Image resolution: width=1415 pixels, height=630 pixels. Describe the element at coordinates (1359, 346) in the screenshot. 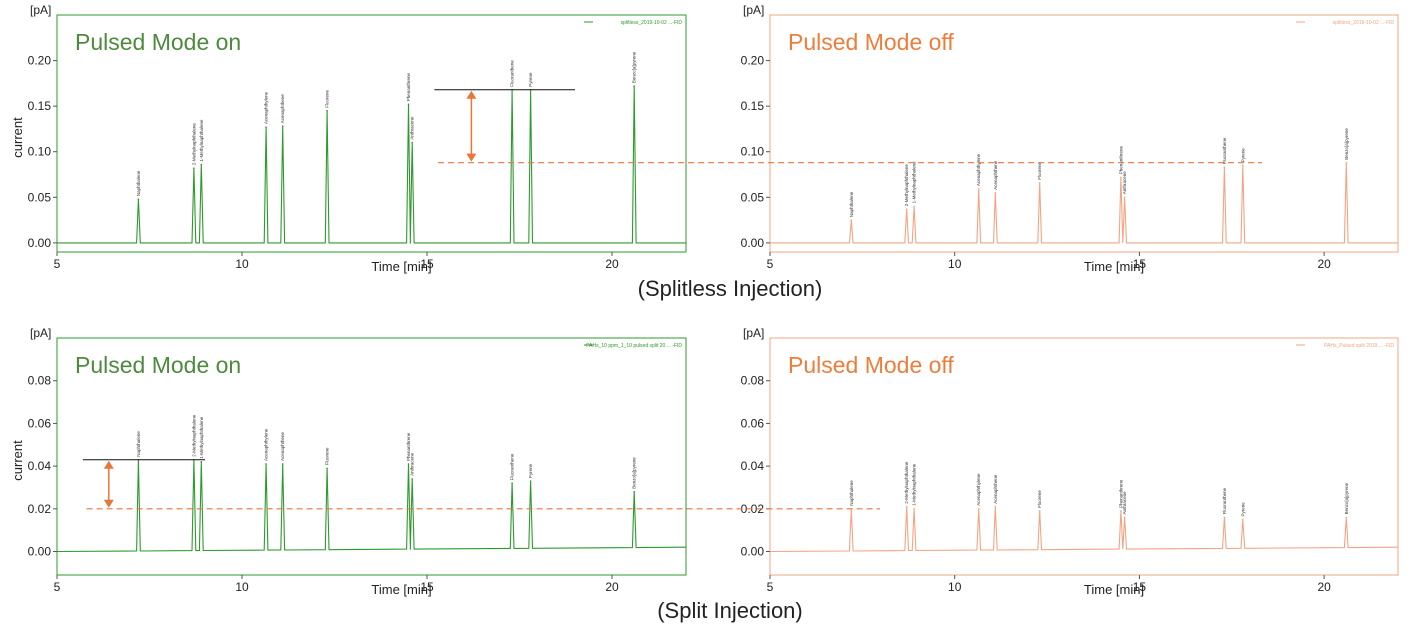

I see `legend-label: PAHs_Pulsed split 2019 ... -FID` at that location.